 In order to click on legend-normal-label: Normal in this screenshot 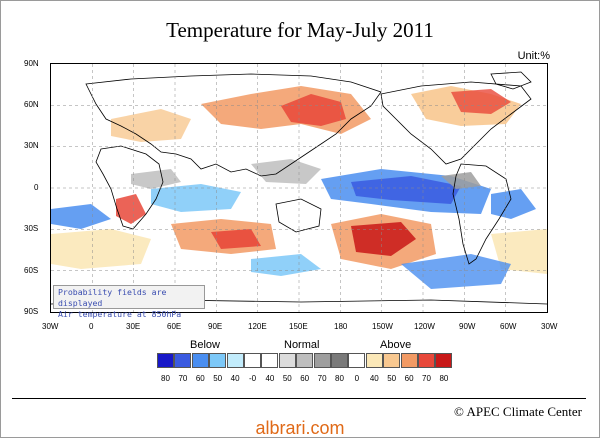, I will do `click(302, 345)`.